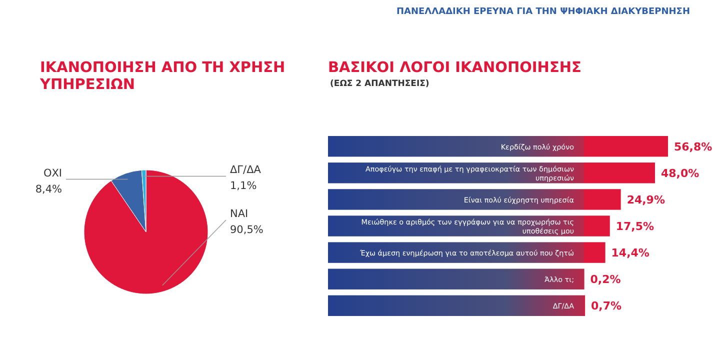 This screenshot has height=350, width=728. What do you see at coordinates (247, 230) in the screenshot?
I see `data-label: 90,5%` at bounding box center [247, 230].